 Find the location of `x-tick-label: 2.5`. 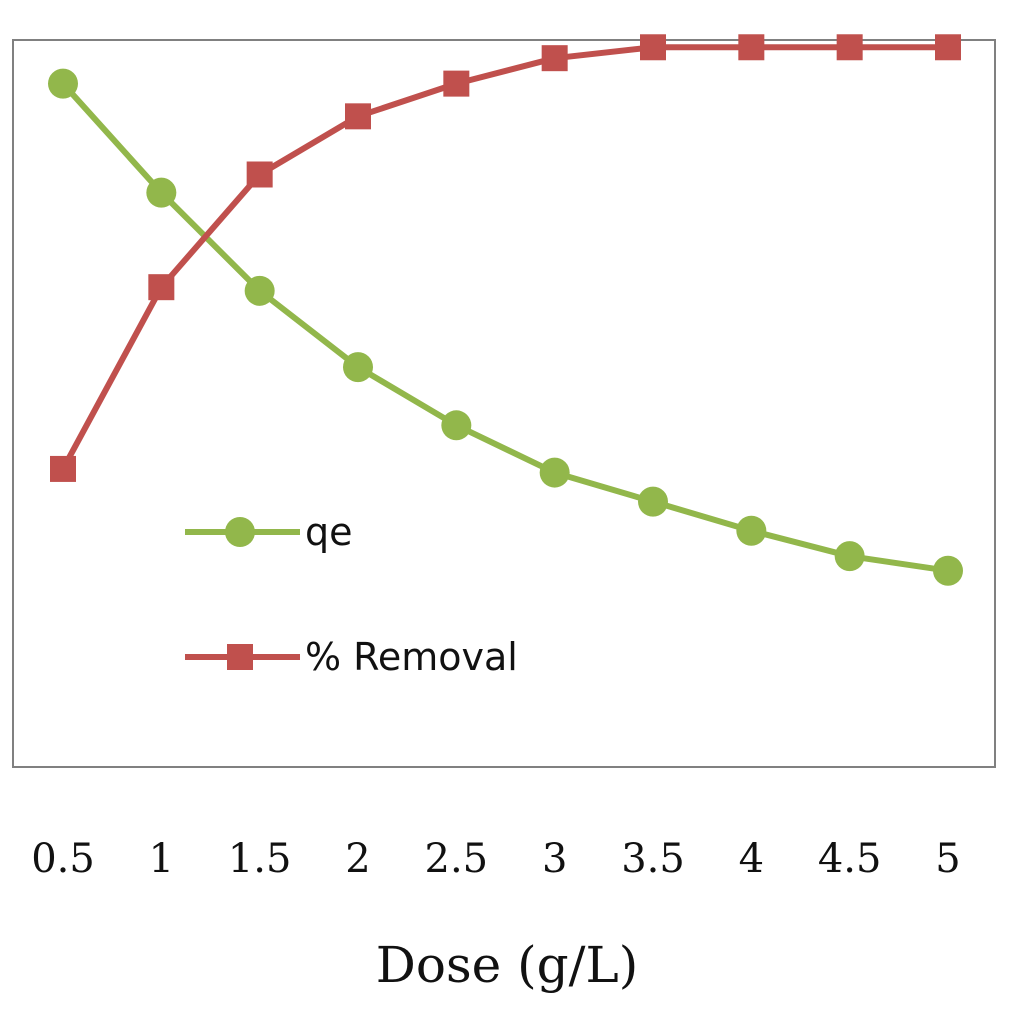

x-tick-label: 2.5 is located at coordinates (457, 859).